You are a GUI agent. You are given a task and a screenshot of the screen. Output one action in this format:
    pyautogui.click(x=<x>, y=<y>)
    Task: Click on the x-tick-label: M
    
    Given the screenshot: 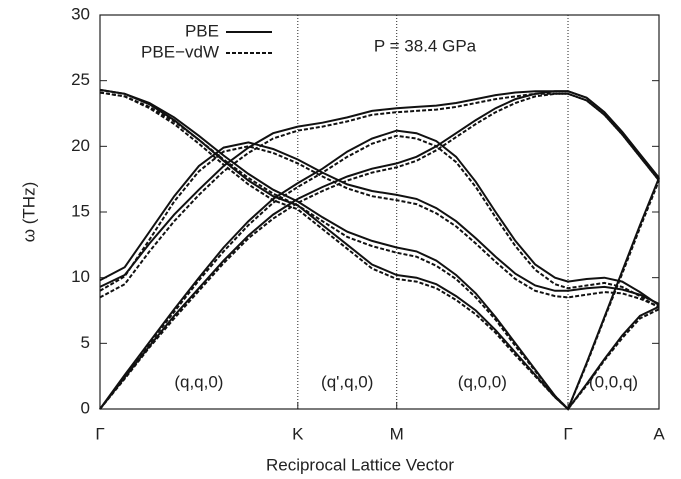 What is the action you would take?
    pyautogui.click(x=397, y=433)
    